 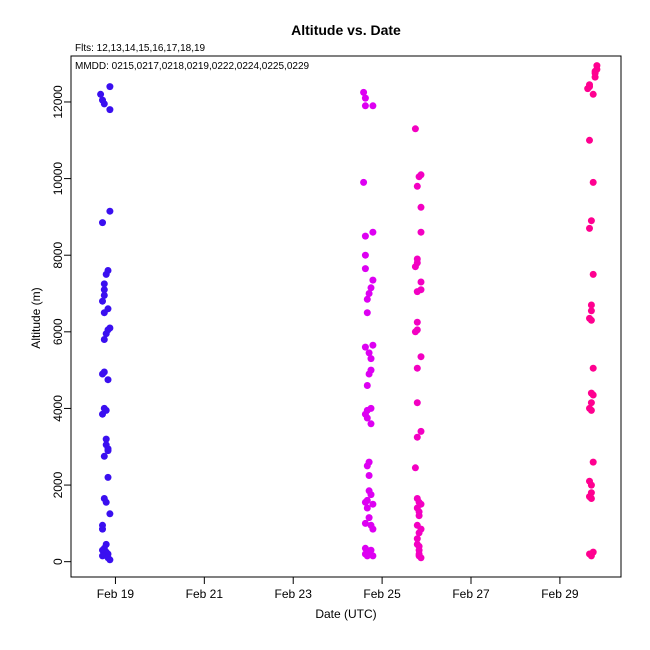 I want to click on y-tick-label: 10000, so click(x=58, y=179).